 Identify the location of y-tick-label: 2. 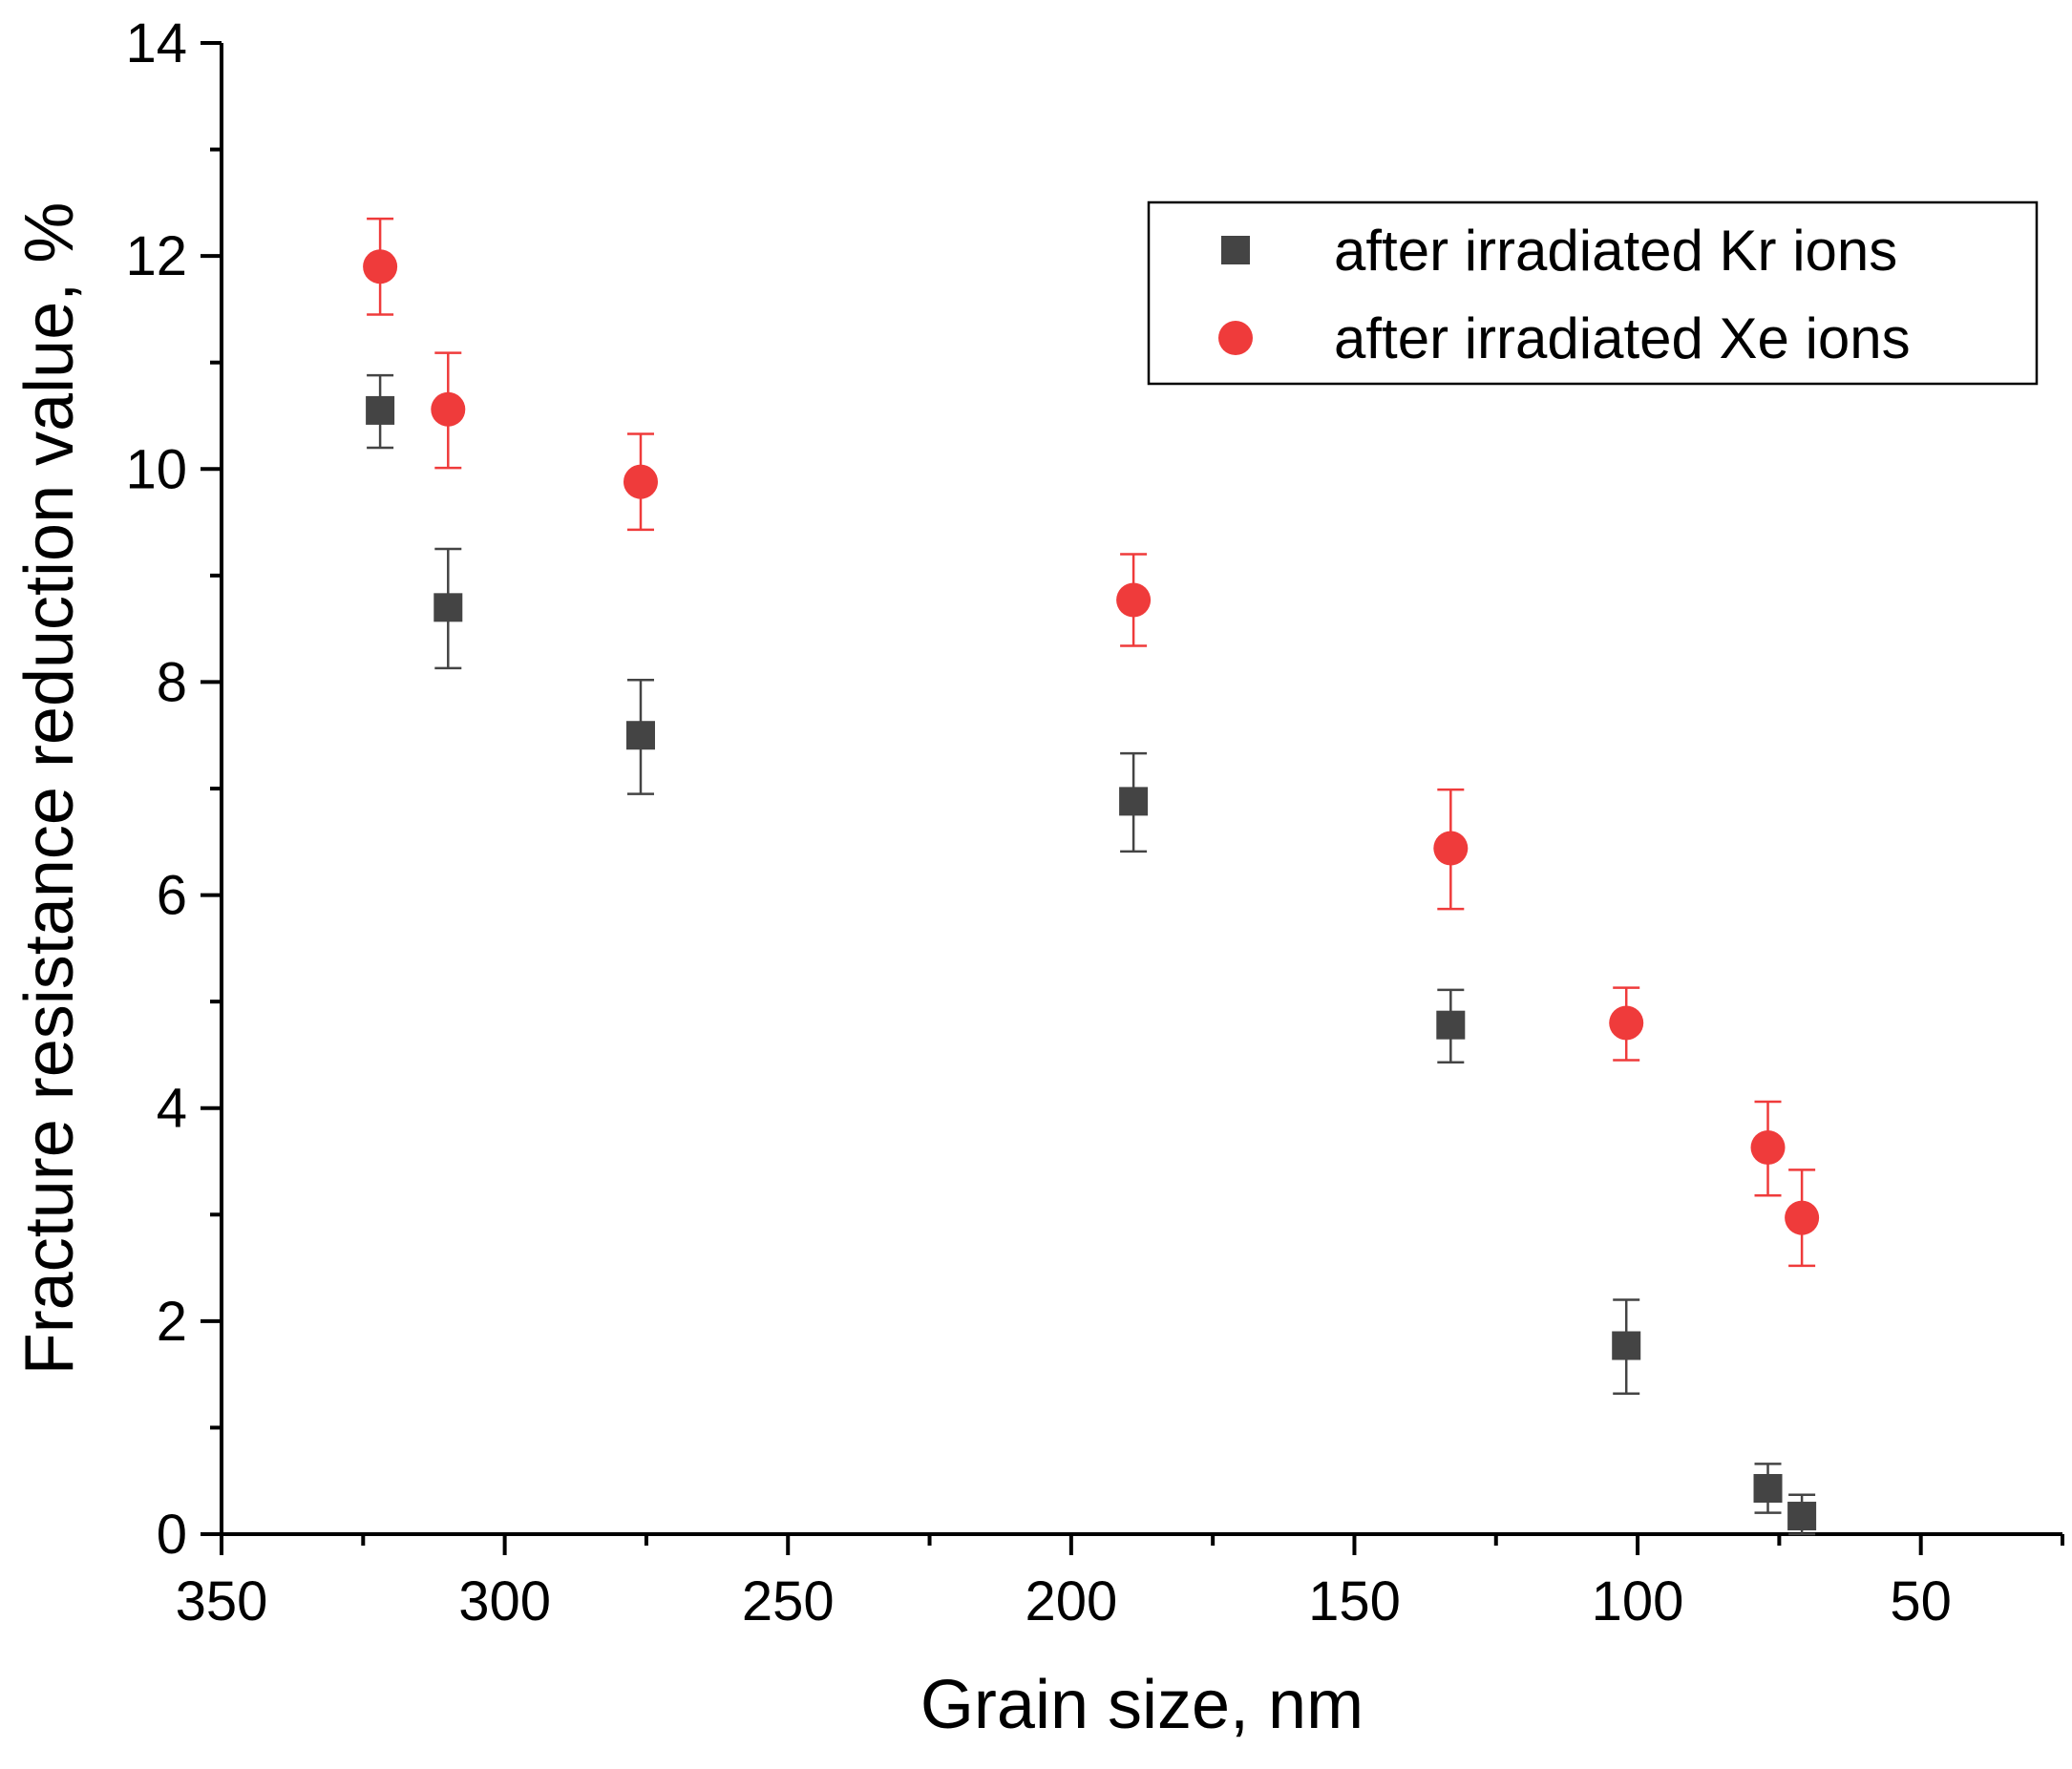
(172, 1322).